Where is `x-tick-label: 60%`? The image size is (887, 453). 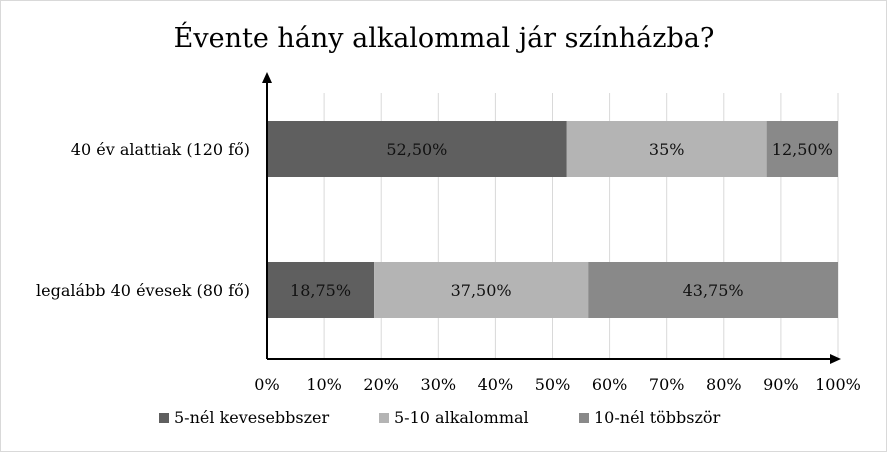
x-tick-label: 60% is located at coordinates (610, 384).